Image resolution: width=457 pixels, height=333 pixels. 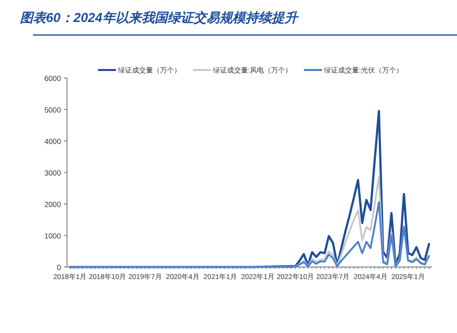 I want to click on chart-title: 图表60：2024年以来我国绿证交易规模持续提升, so click(x=160, y=17).